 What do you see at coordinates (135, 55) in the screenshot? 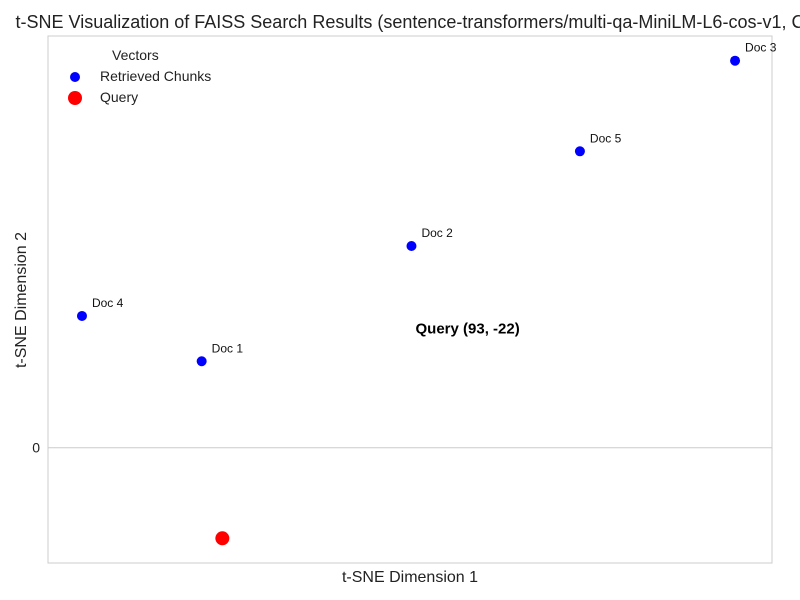
I see `legend-title: Vectors` at bounding box center [135, 55].